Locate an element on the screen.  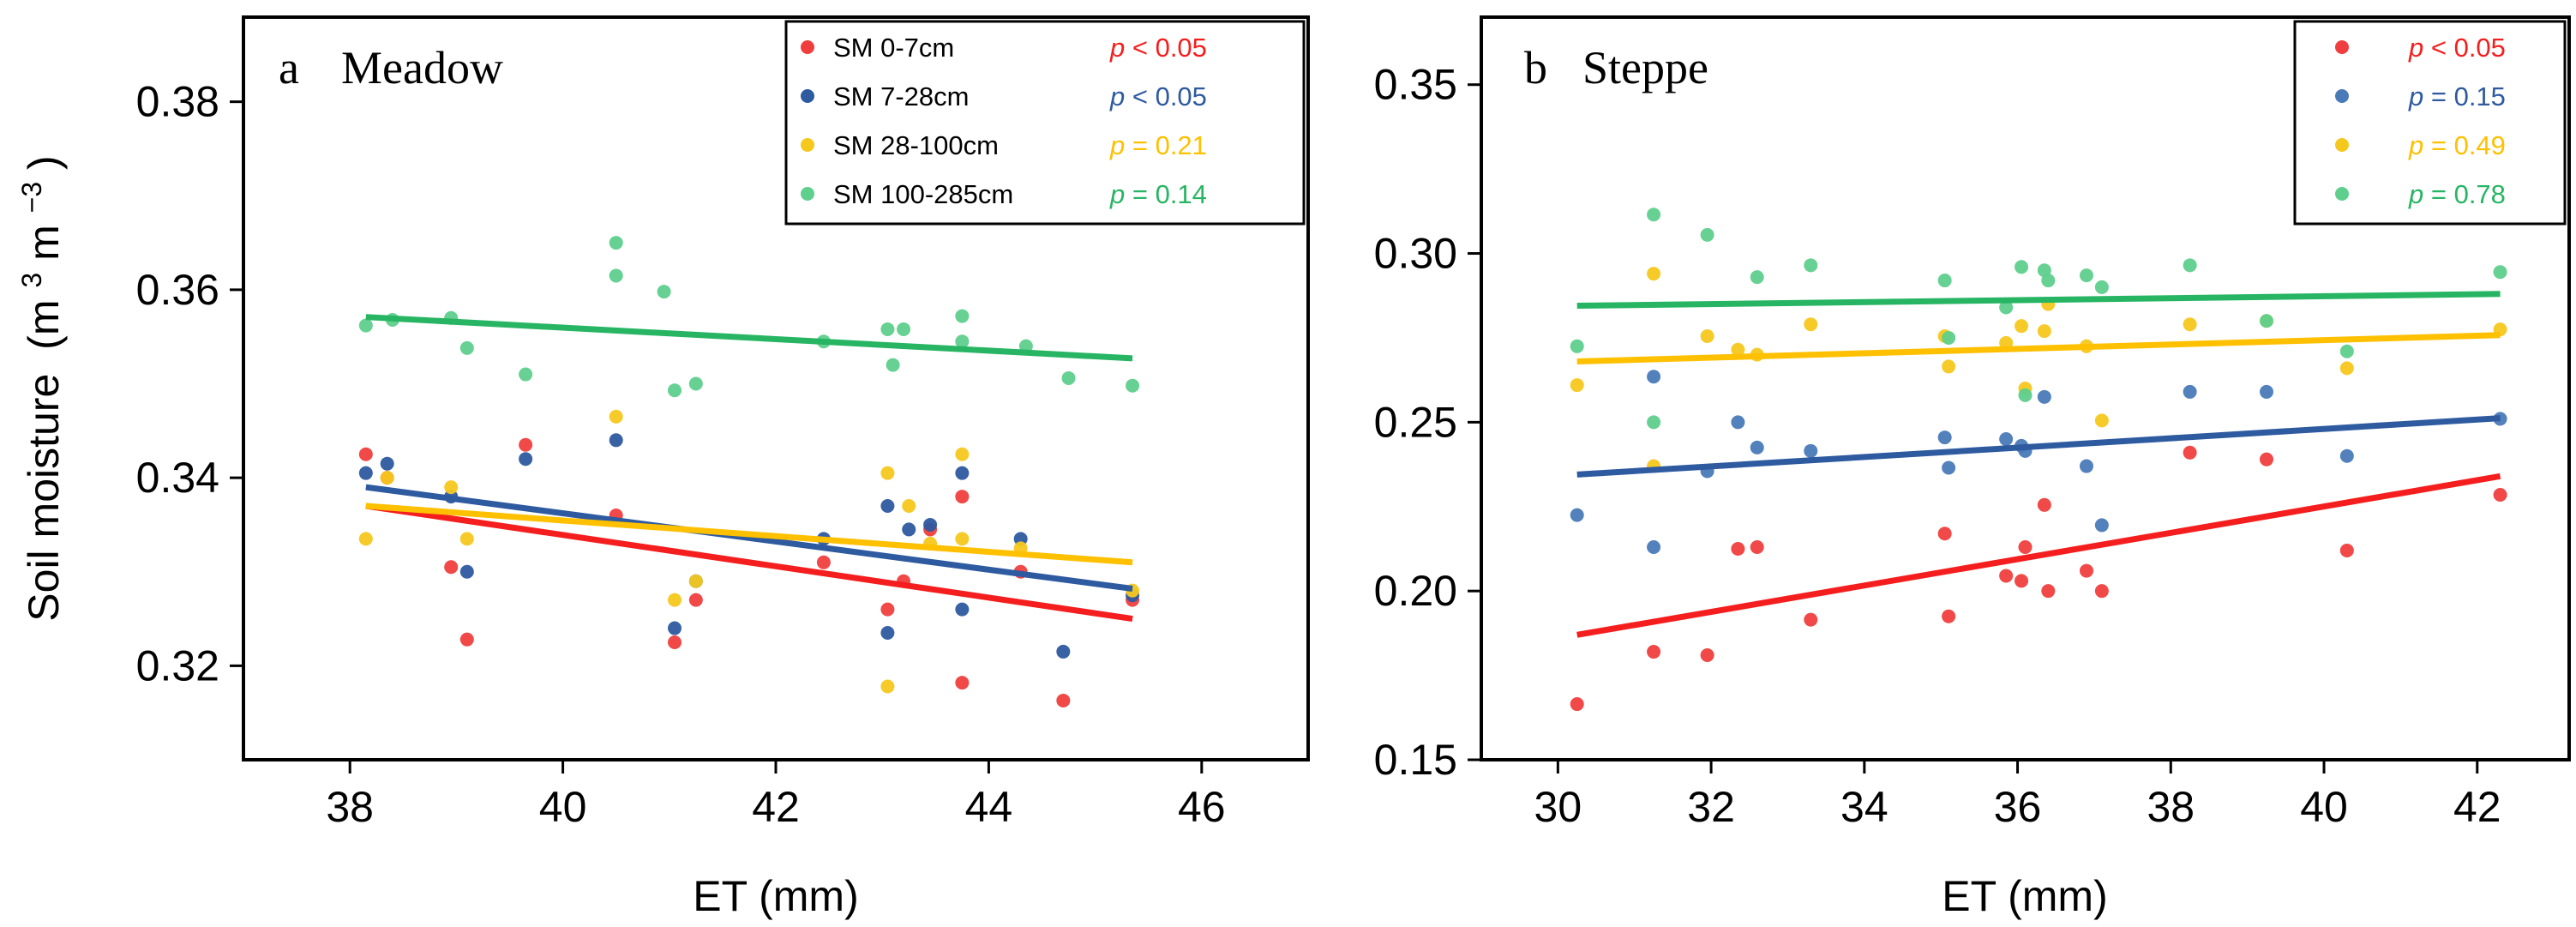
legend-p-value: p = 0.78 is located at coordinates (2457, 194).